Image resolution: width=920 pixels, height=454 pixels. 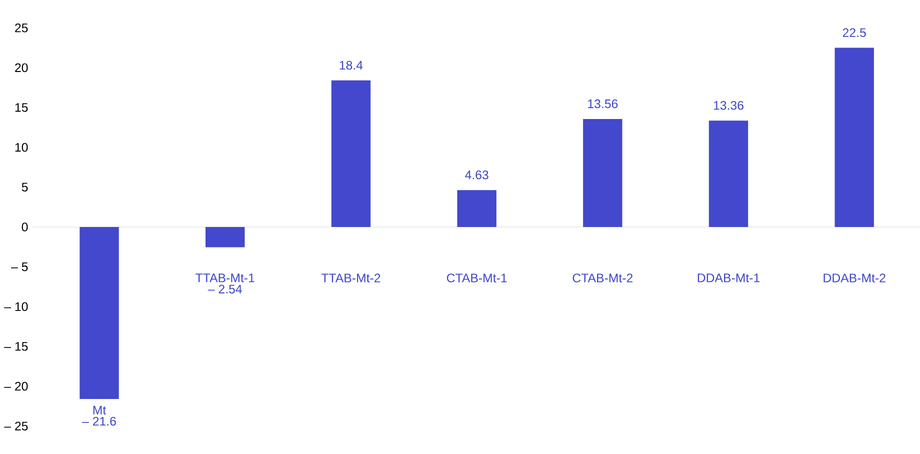 What do you see at coordinates (729, 278) in the screenshot?
I see `x-tick-label: DDAB-Mt-1` at bounding box center [729, 278].